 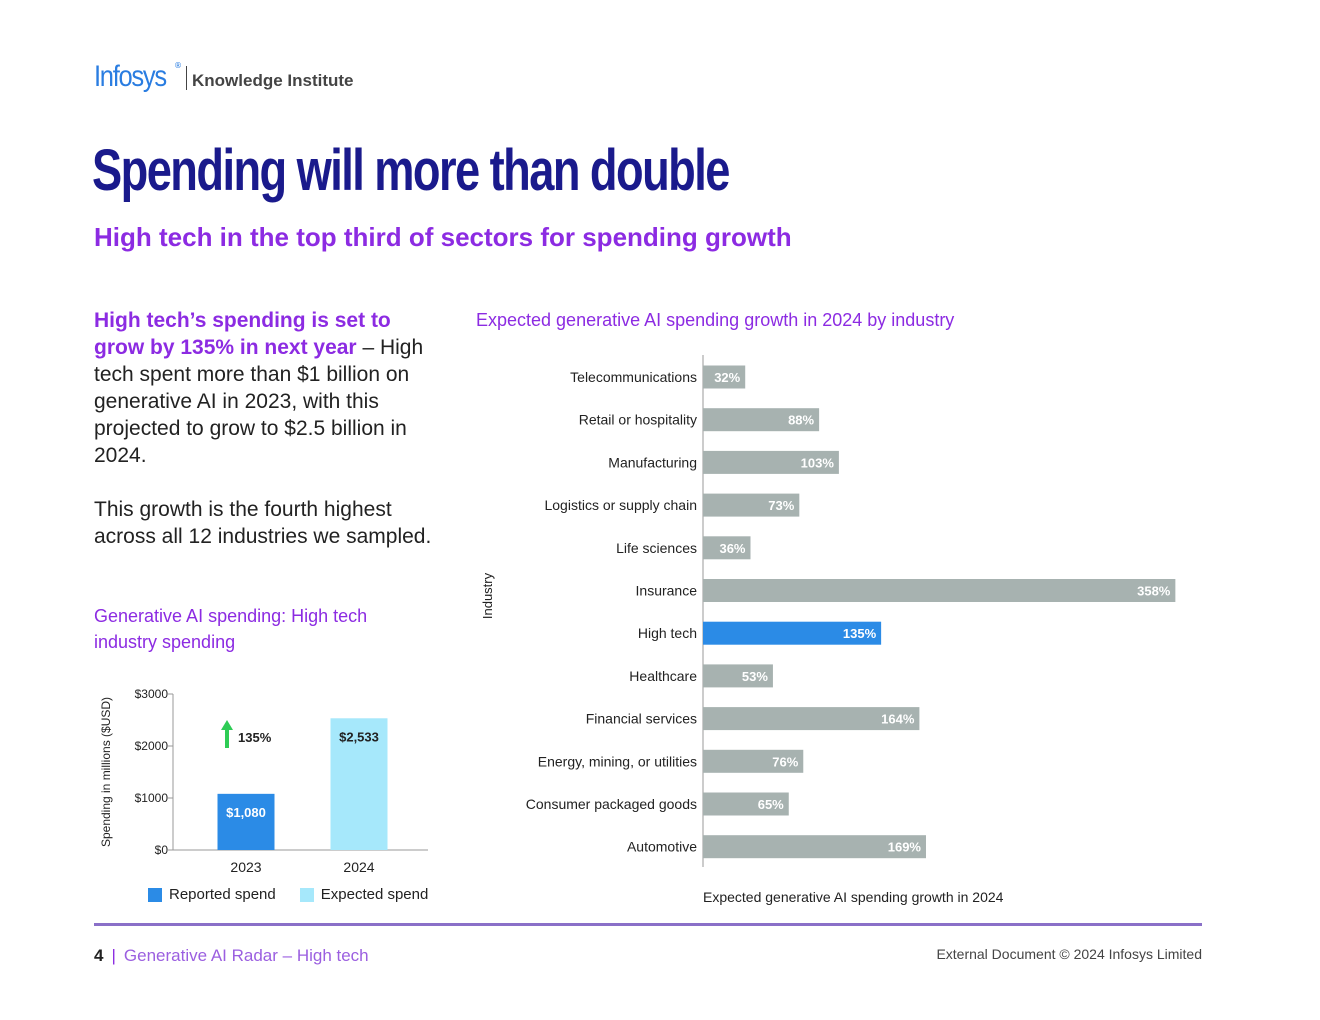 I want to click on y-tick-label: $0, so click(x=162, y=850).